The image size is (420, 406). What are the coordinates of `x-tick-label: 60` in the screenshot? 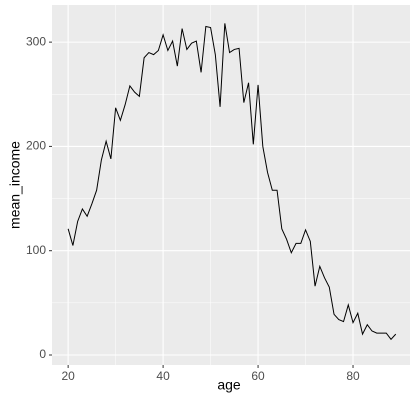 It's located at (258, 376).